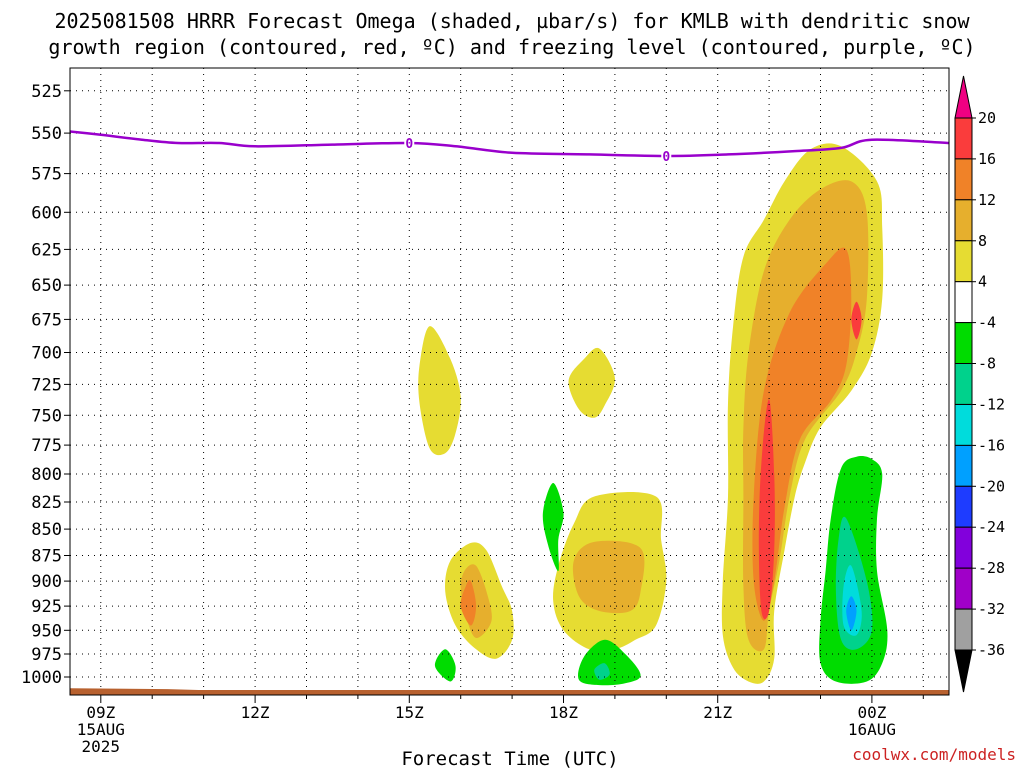 This screenshot has width=1024, height=768. I want to click on y-tick-label-750: 750, so click(46, 416).